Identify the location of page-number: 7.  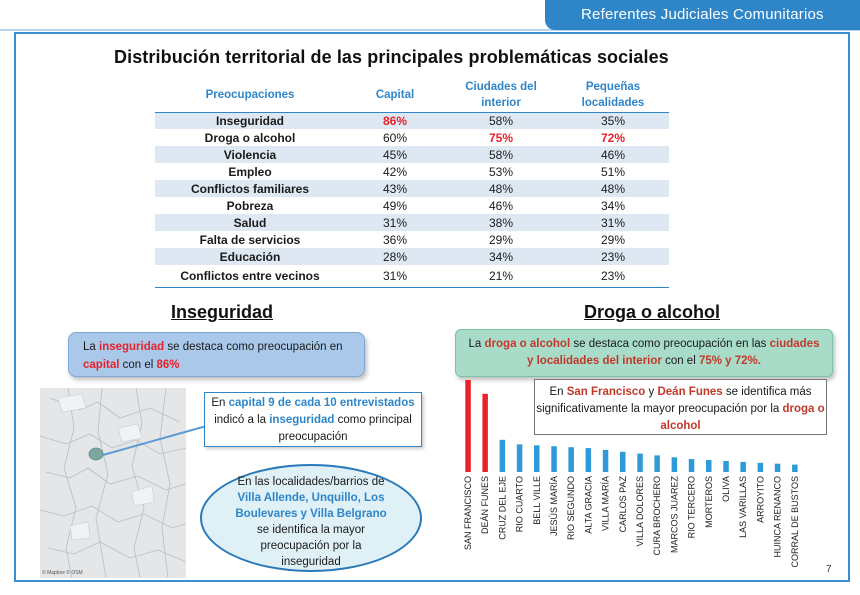
(829, 569).